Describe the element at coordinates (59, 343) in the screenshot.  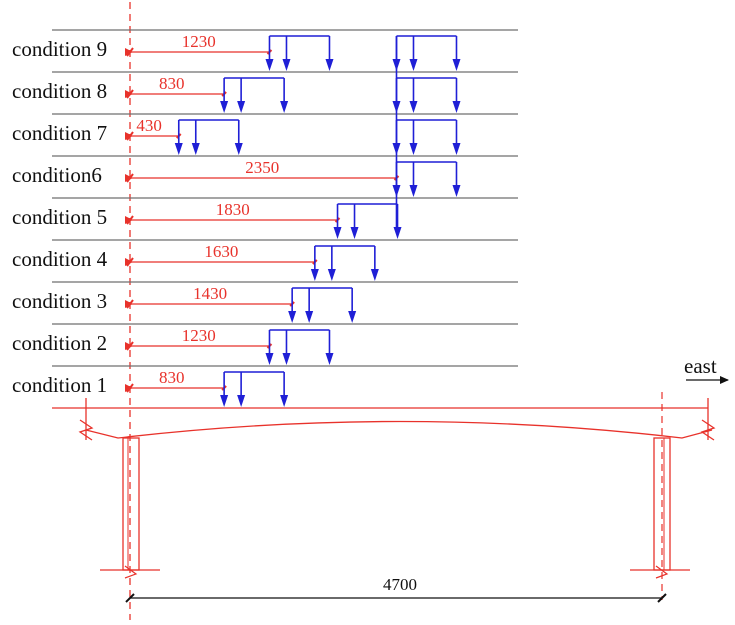
I see `condition-2-label: condition 2` at that location.